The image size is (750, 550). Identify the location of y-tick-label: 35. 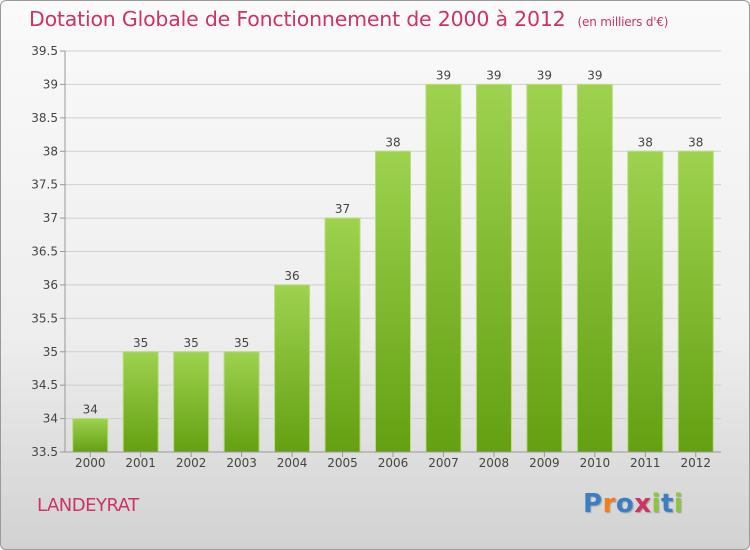
(50, 352).